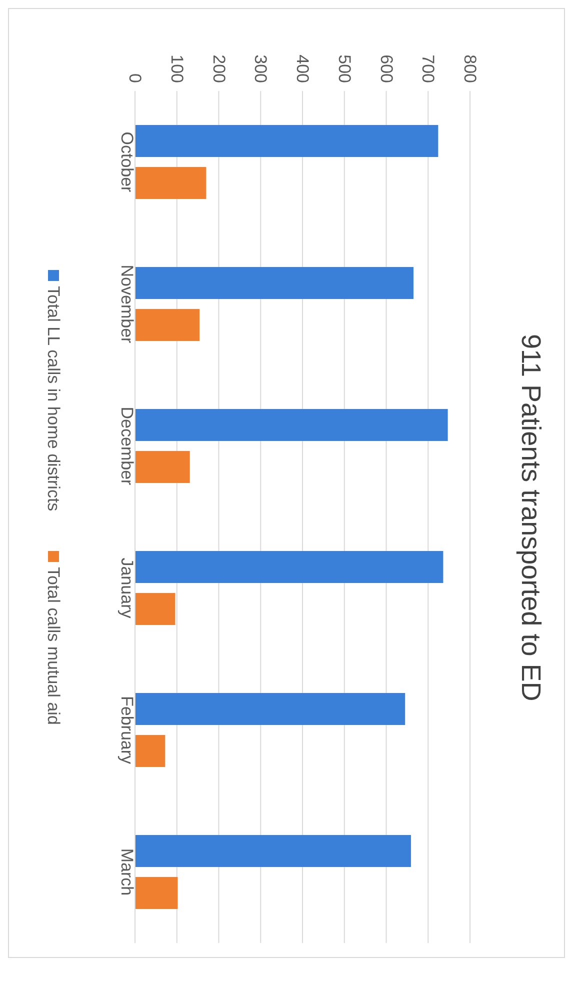  Describe the element at coordinates (470, 68) in the screenshot. I see `x-tick-label: 800` at that location.